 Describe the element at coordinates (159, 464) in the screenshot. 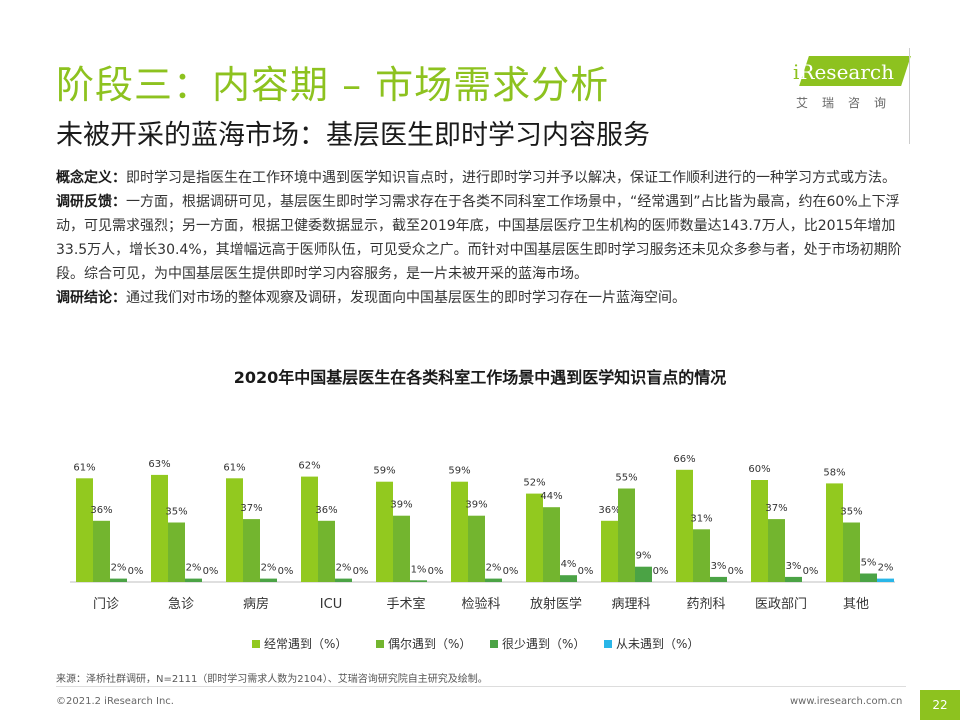

I see `data-label: 63%` at that location.